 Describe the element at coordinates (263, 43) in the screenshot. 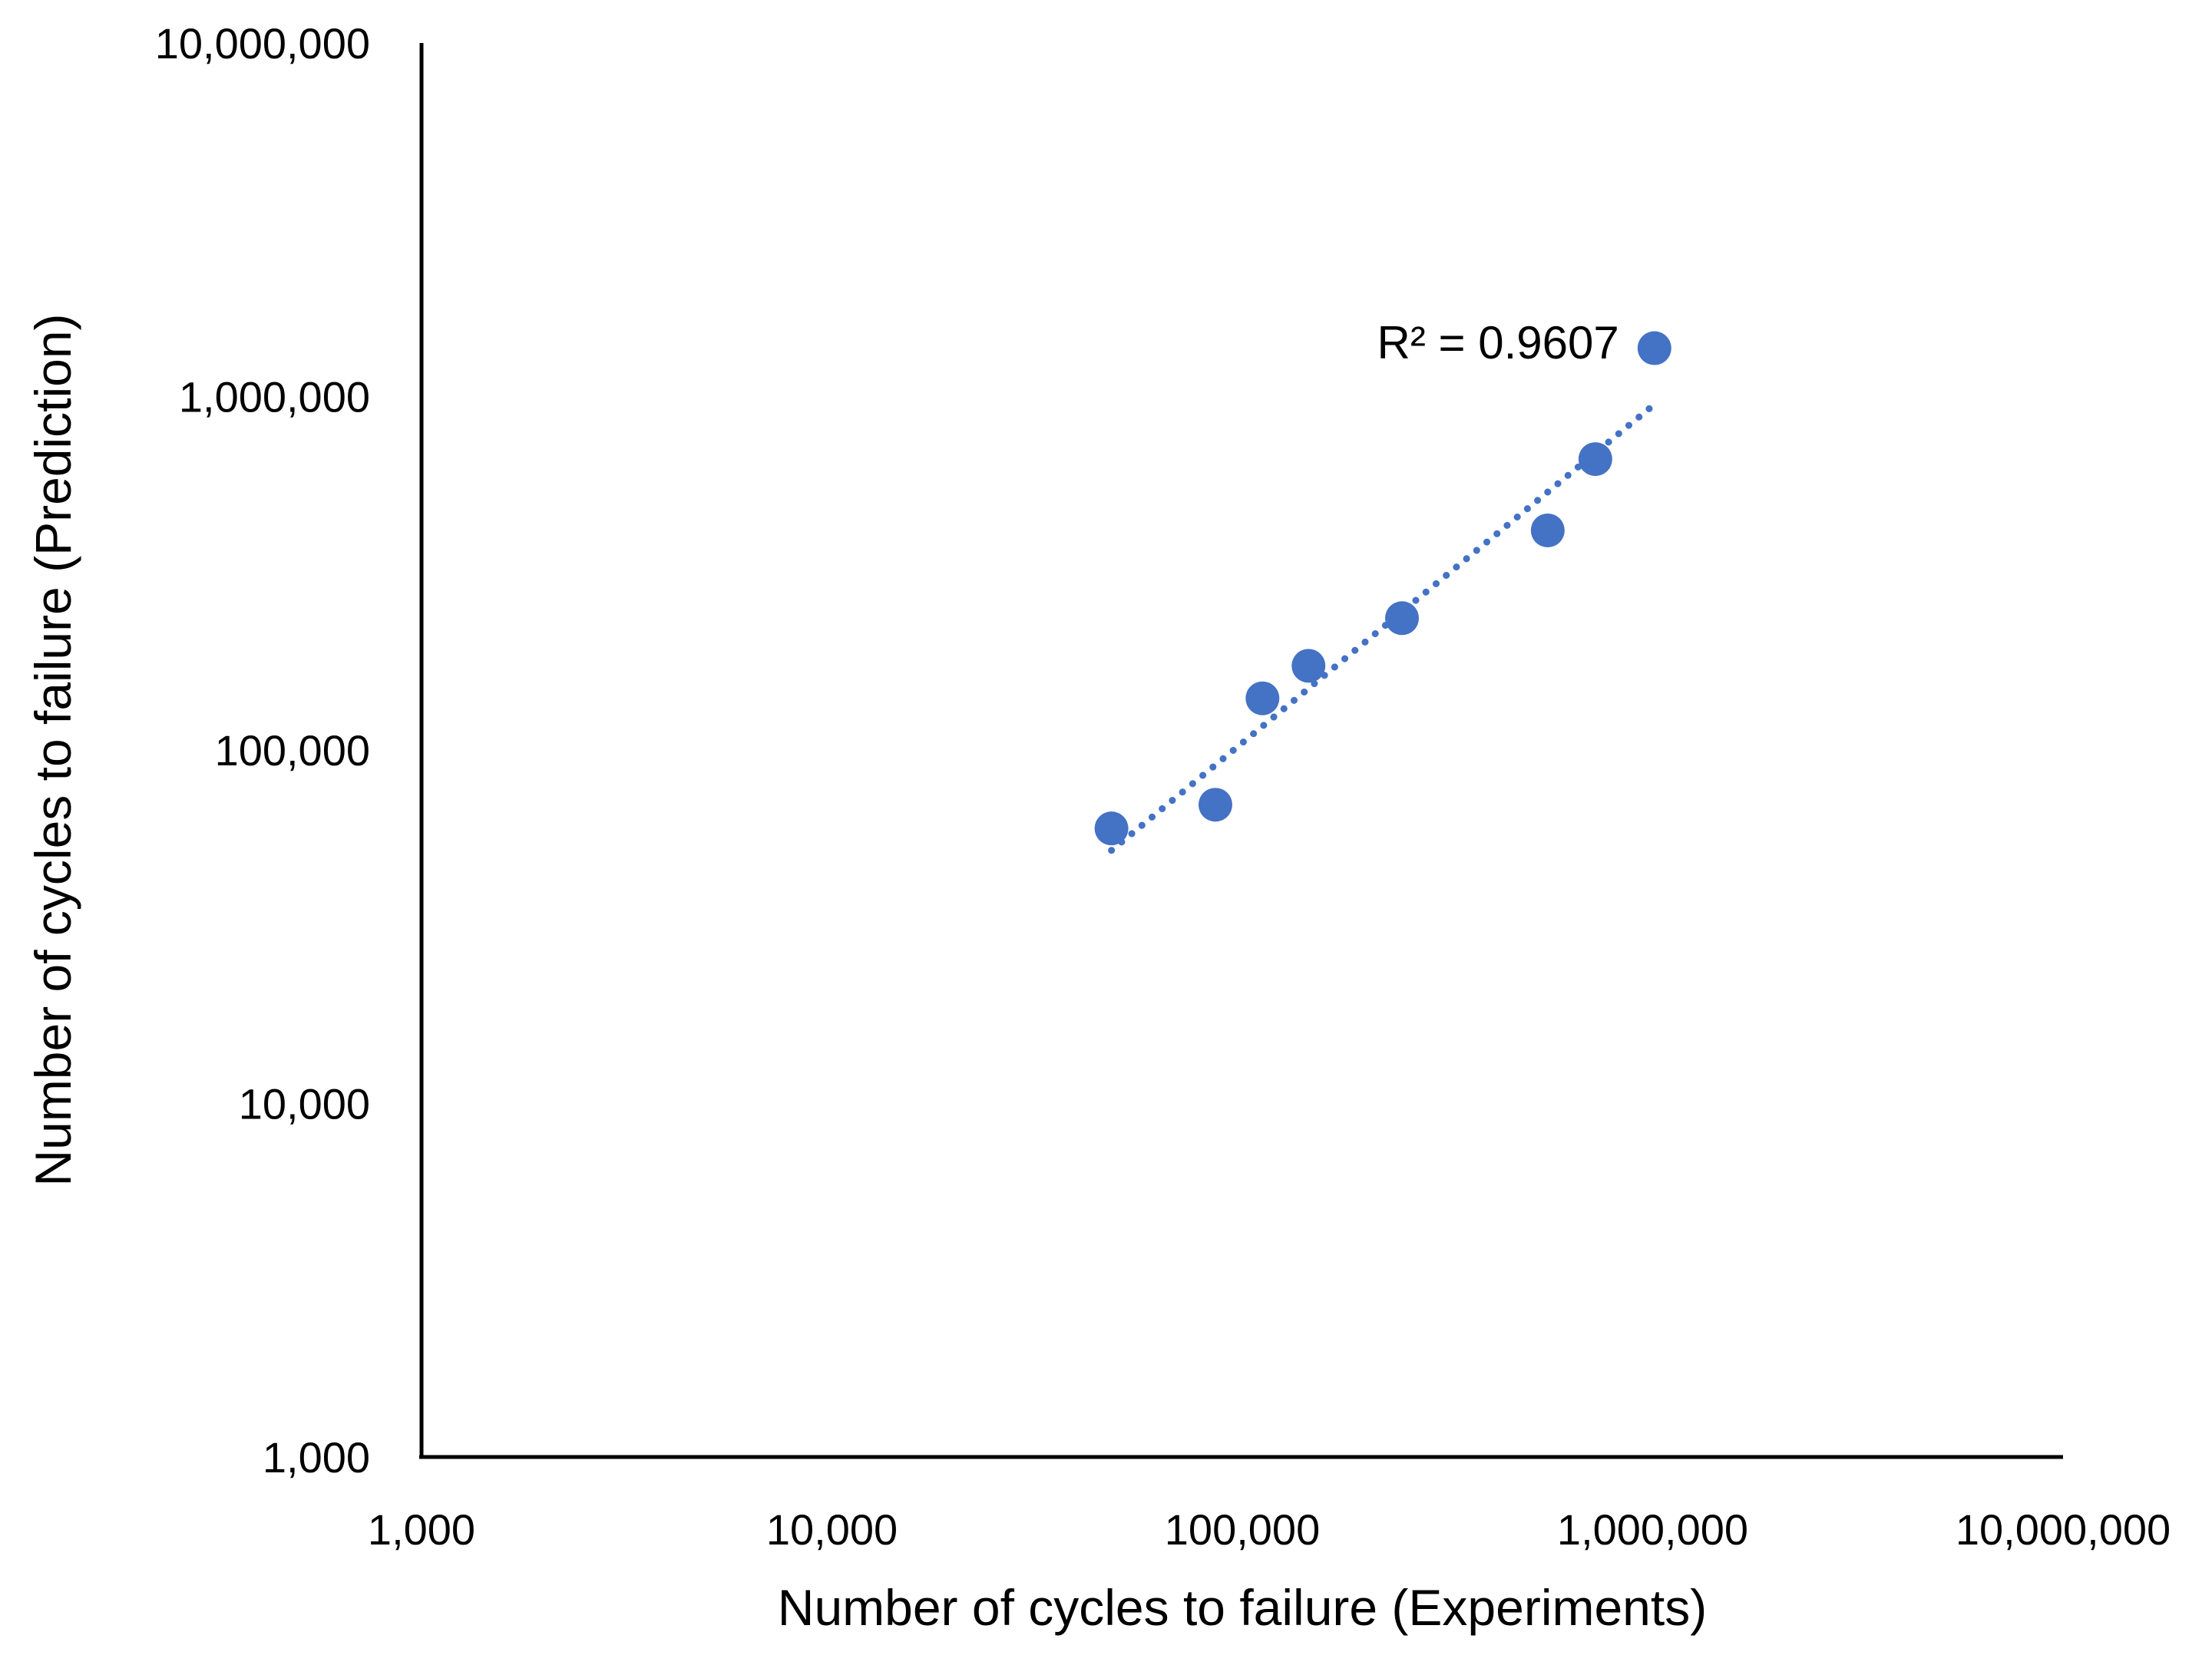

I see `y-tick-label: 10,000,000` at that location.